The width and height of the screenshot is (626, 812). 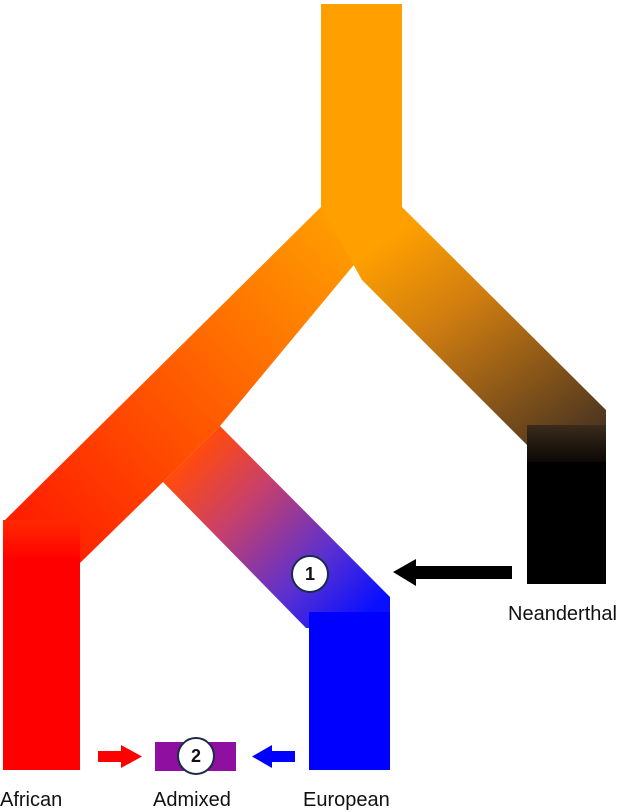 I want to click on neanderthal-introgression-arrow, so click(x=452, y=572).